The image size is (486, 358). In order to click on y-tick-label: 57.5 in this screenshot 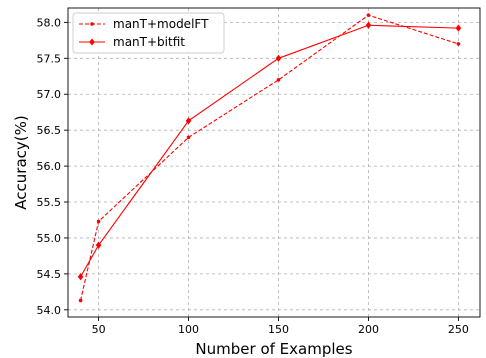, I will do `click(49, 58)`.